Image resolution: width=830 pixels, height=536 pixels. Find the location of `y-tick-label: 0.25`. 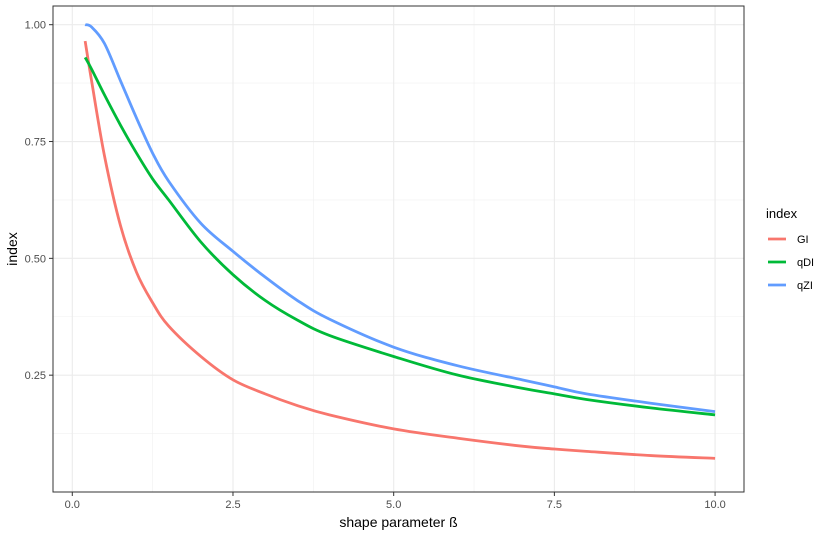

y-tick-label: 0.25 is located at coordinates (35, 376).